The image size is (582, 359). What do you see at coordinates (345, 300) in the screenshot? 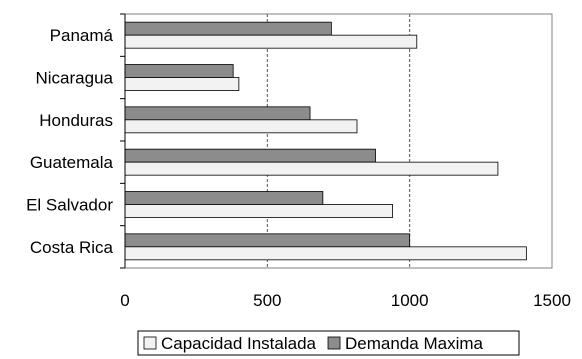
I see `tick-labels: 0 500 1000 1500` at bounding box center [345, 300].